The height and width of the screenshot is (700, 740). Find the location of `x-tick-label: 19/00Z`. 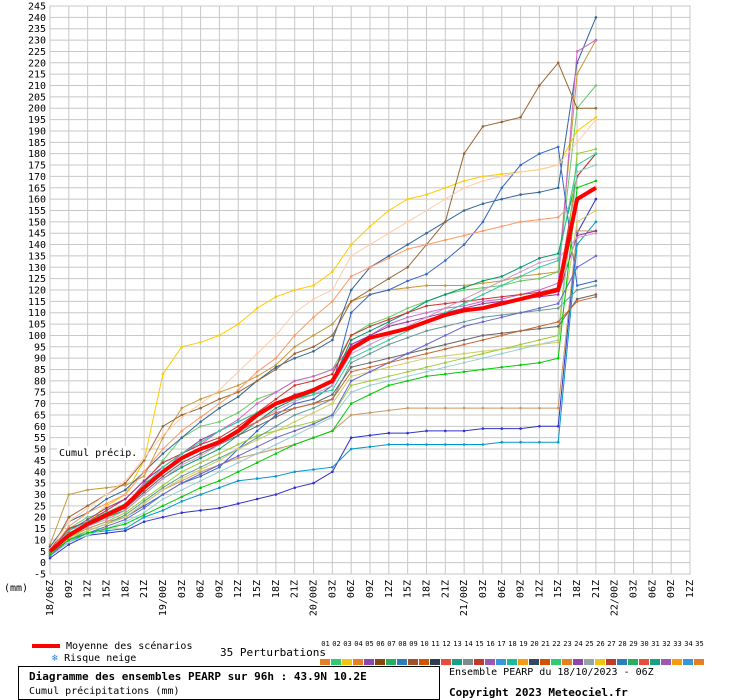

x-tick-label: 19/00Z is located at coordinates (163, 598).